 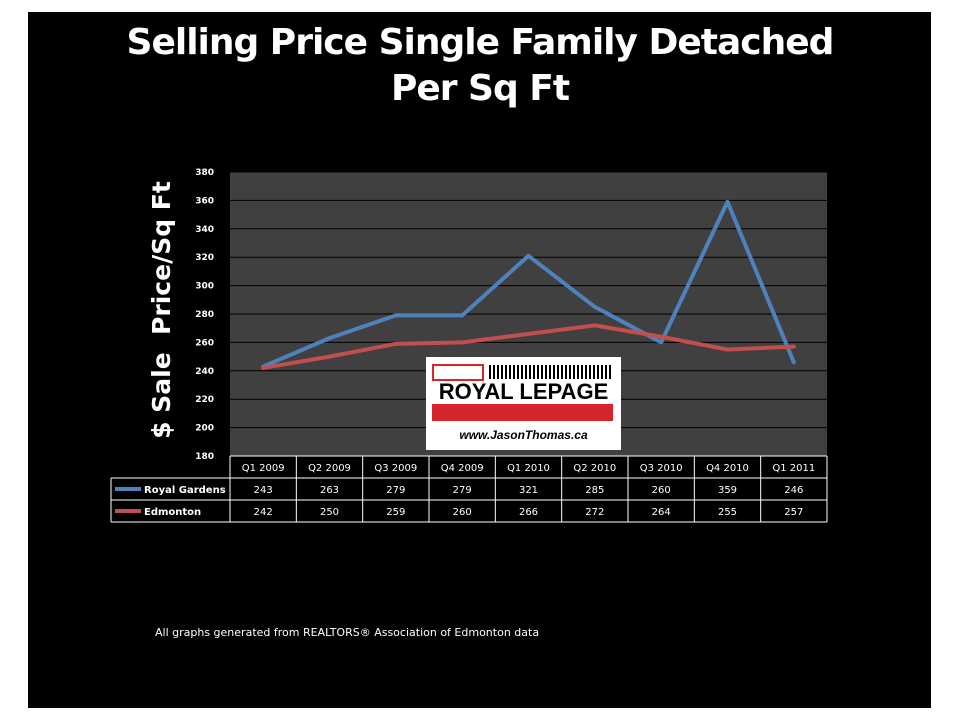 What do you see at coordinates (528, 512) in the screenshot?
I see `data-label: 266` at bounding box center [528, 512].